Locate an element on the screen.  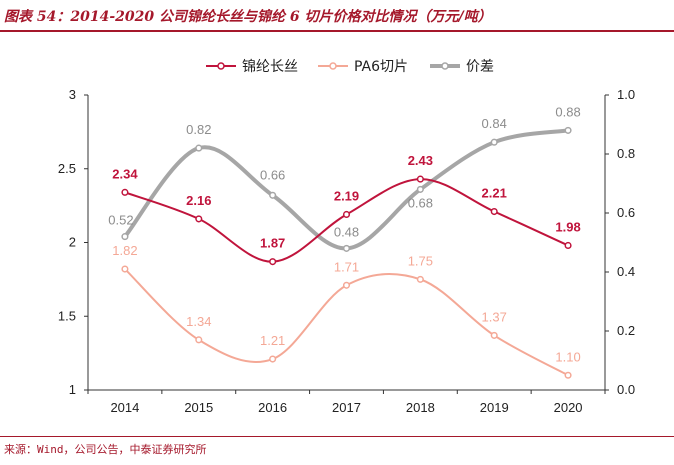
data-label: 0.52 is located at coordinates (120, 220).